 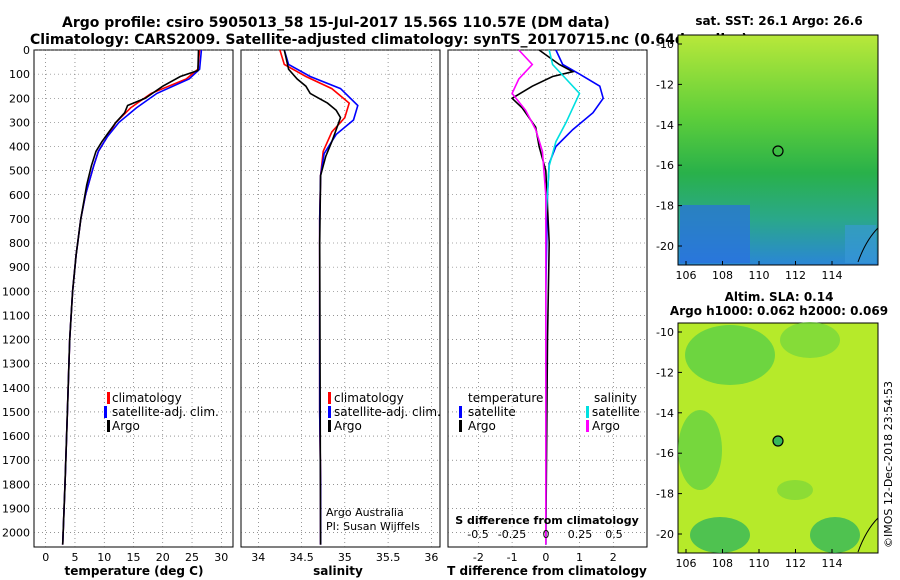 I want to click on s-tick-label: 0.5, so click(x=614, y=534).